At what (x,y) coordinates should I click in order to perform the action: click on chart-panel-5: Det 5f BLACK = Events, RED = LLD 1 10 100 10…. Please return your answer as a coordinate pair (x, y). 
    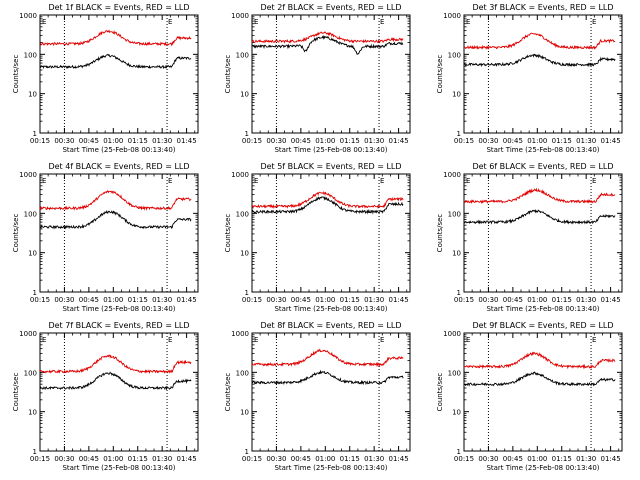
    Looking at the image, I should click on (317, 237).